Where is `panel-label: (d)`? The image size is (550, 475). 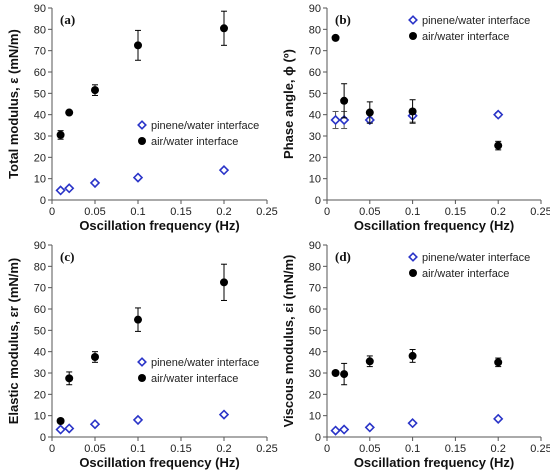
panel-label: (d) is located at coordinates (343, 256).